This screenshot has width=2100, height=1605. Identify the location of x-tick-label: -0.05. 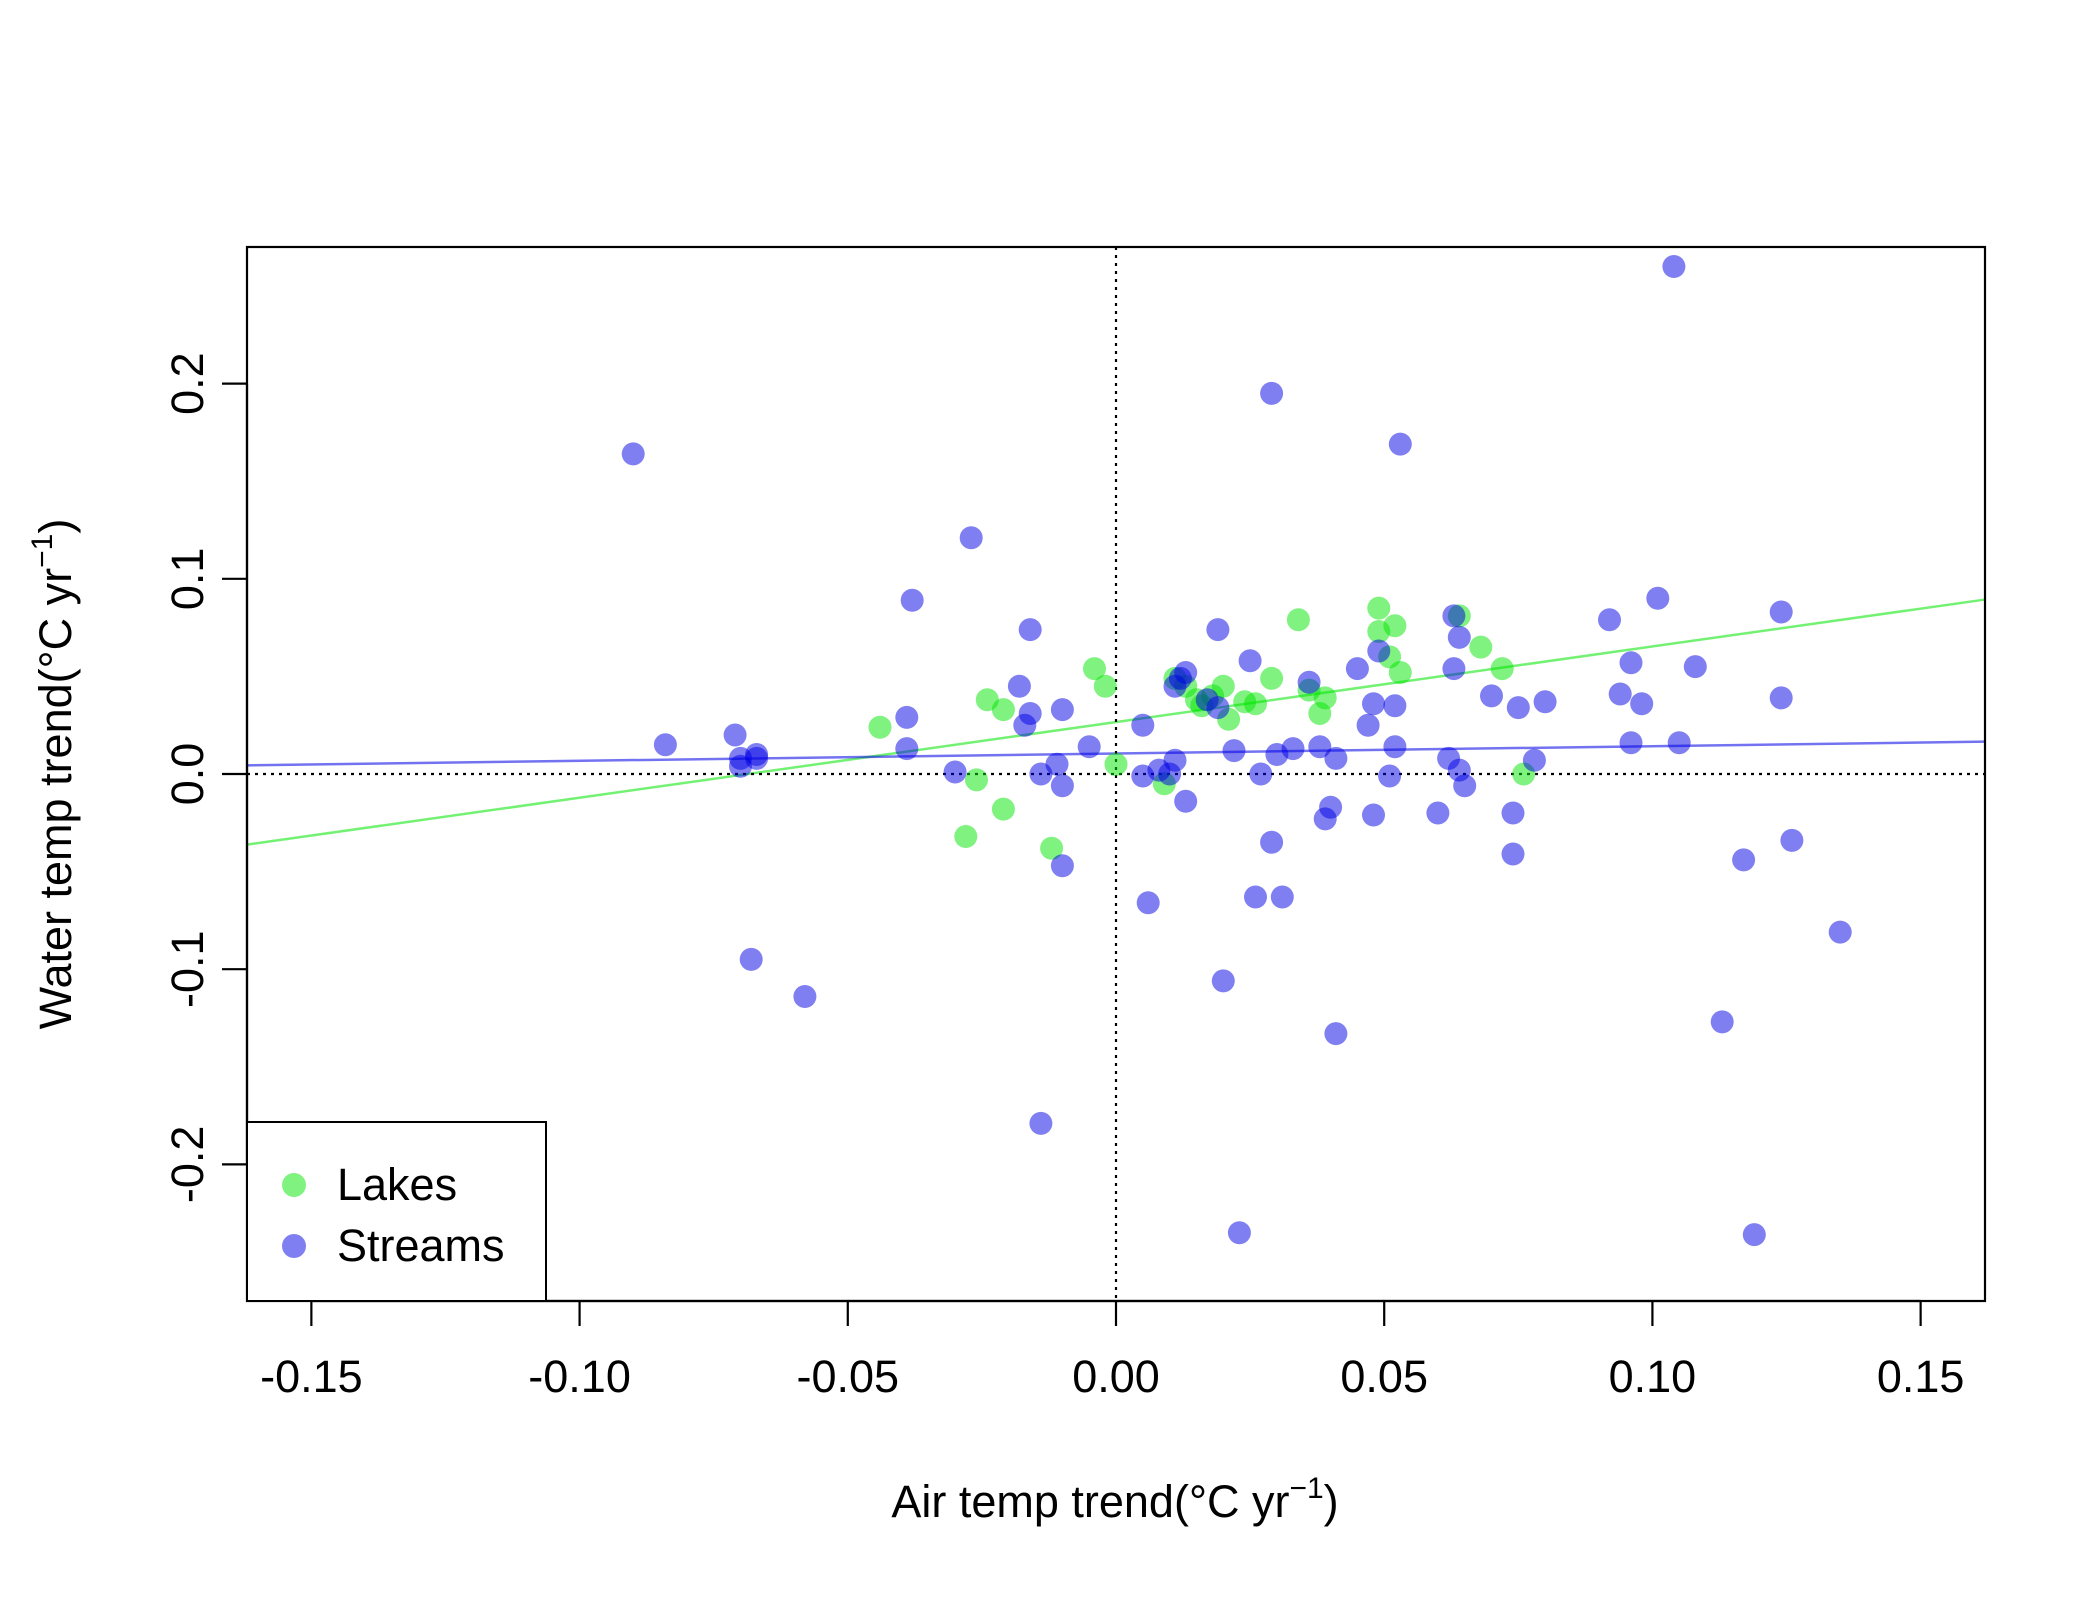
(848, 1376).